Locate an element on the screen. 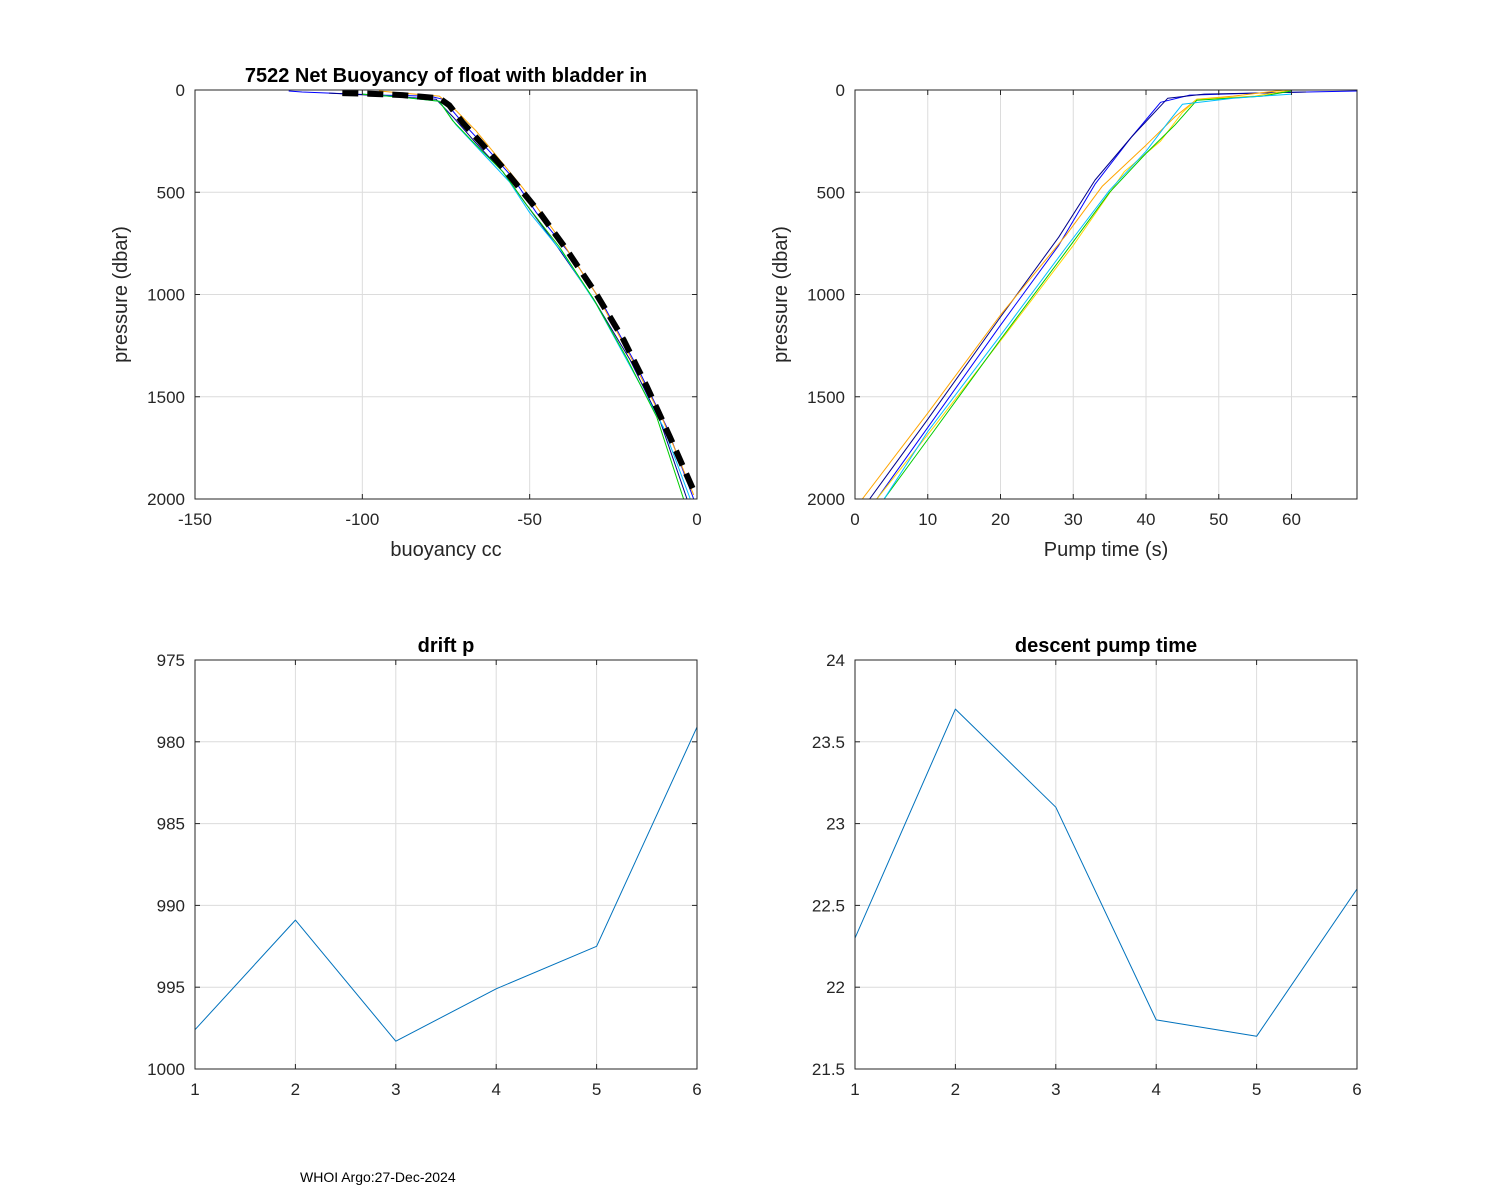 The image size is (1500, 1200). pump-xtick-label-5: 50 is located at coordinates (1218, 519).